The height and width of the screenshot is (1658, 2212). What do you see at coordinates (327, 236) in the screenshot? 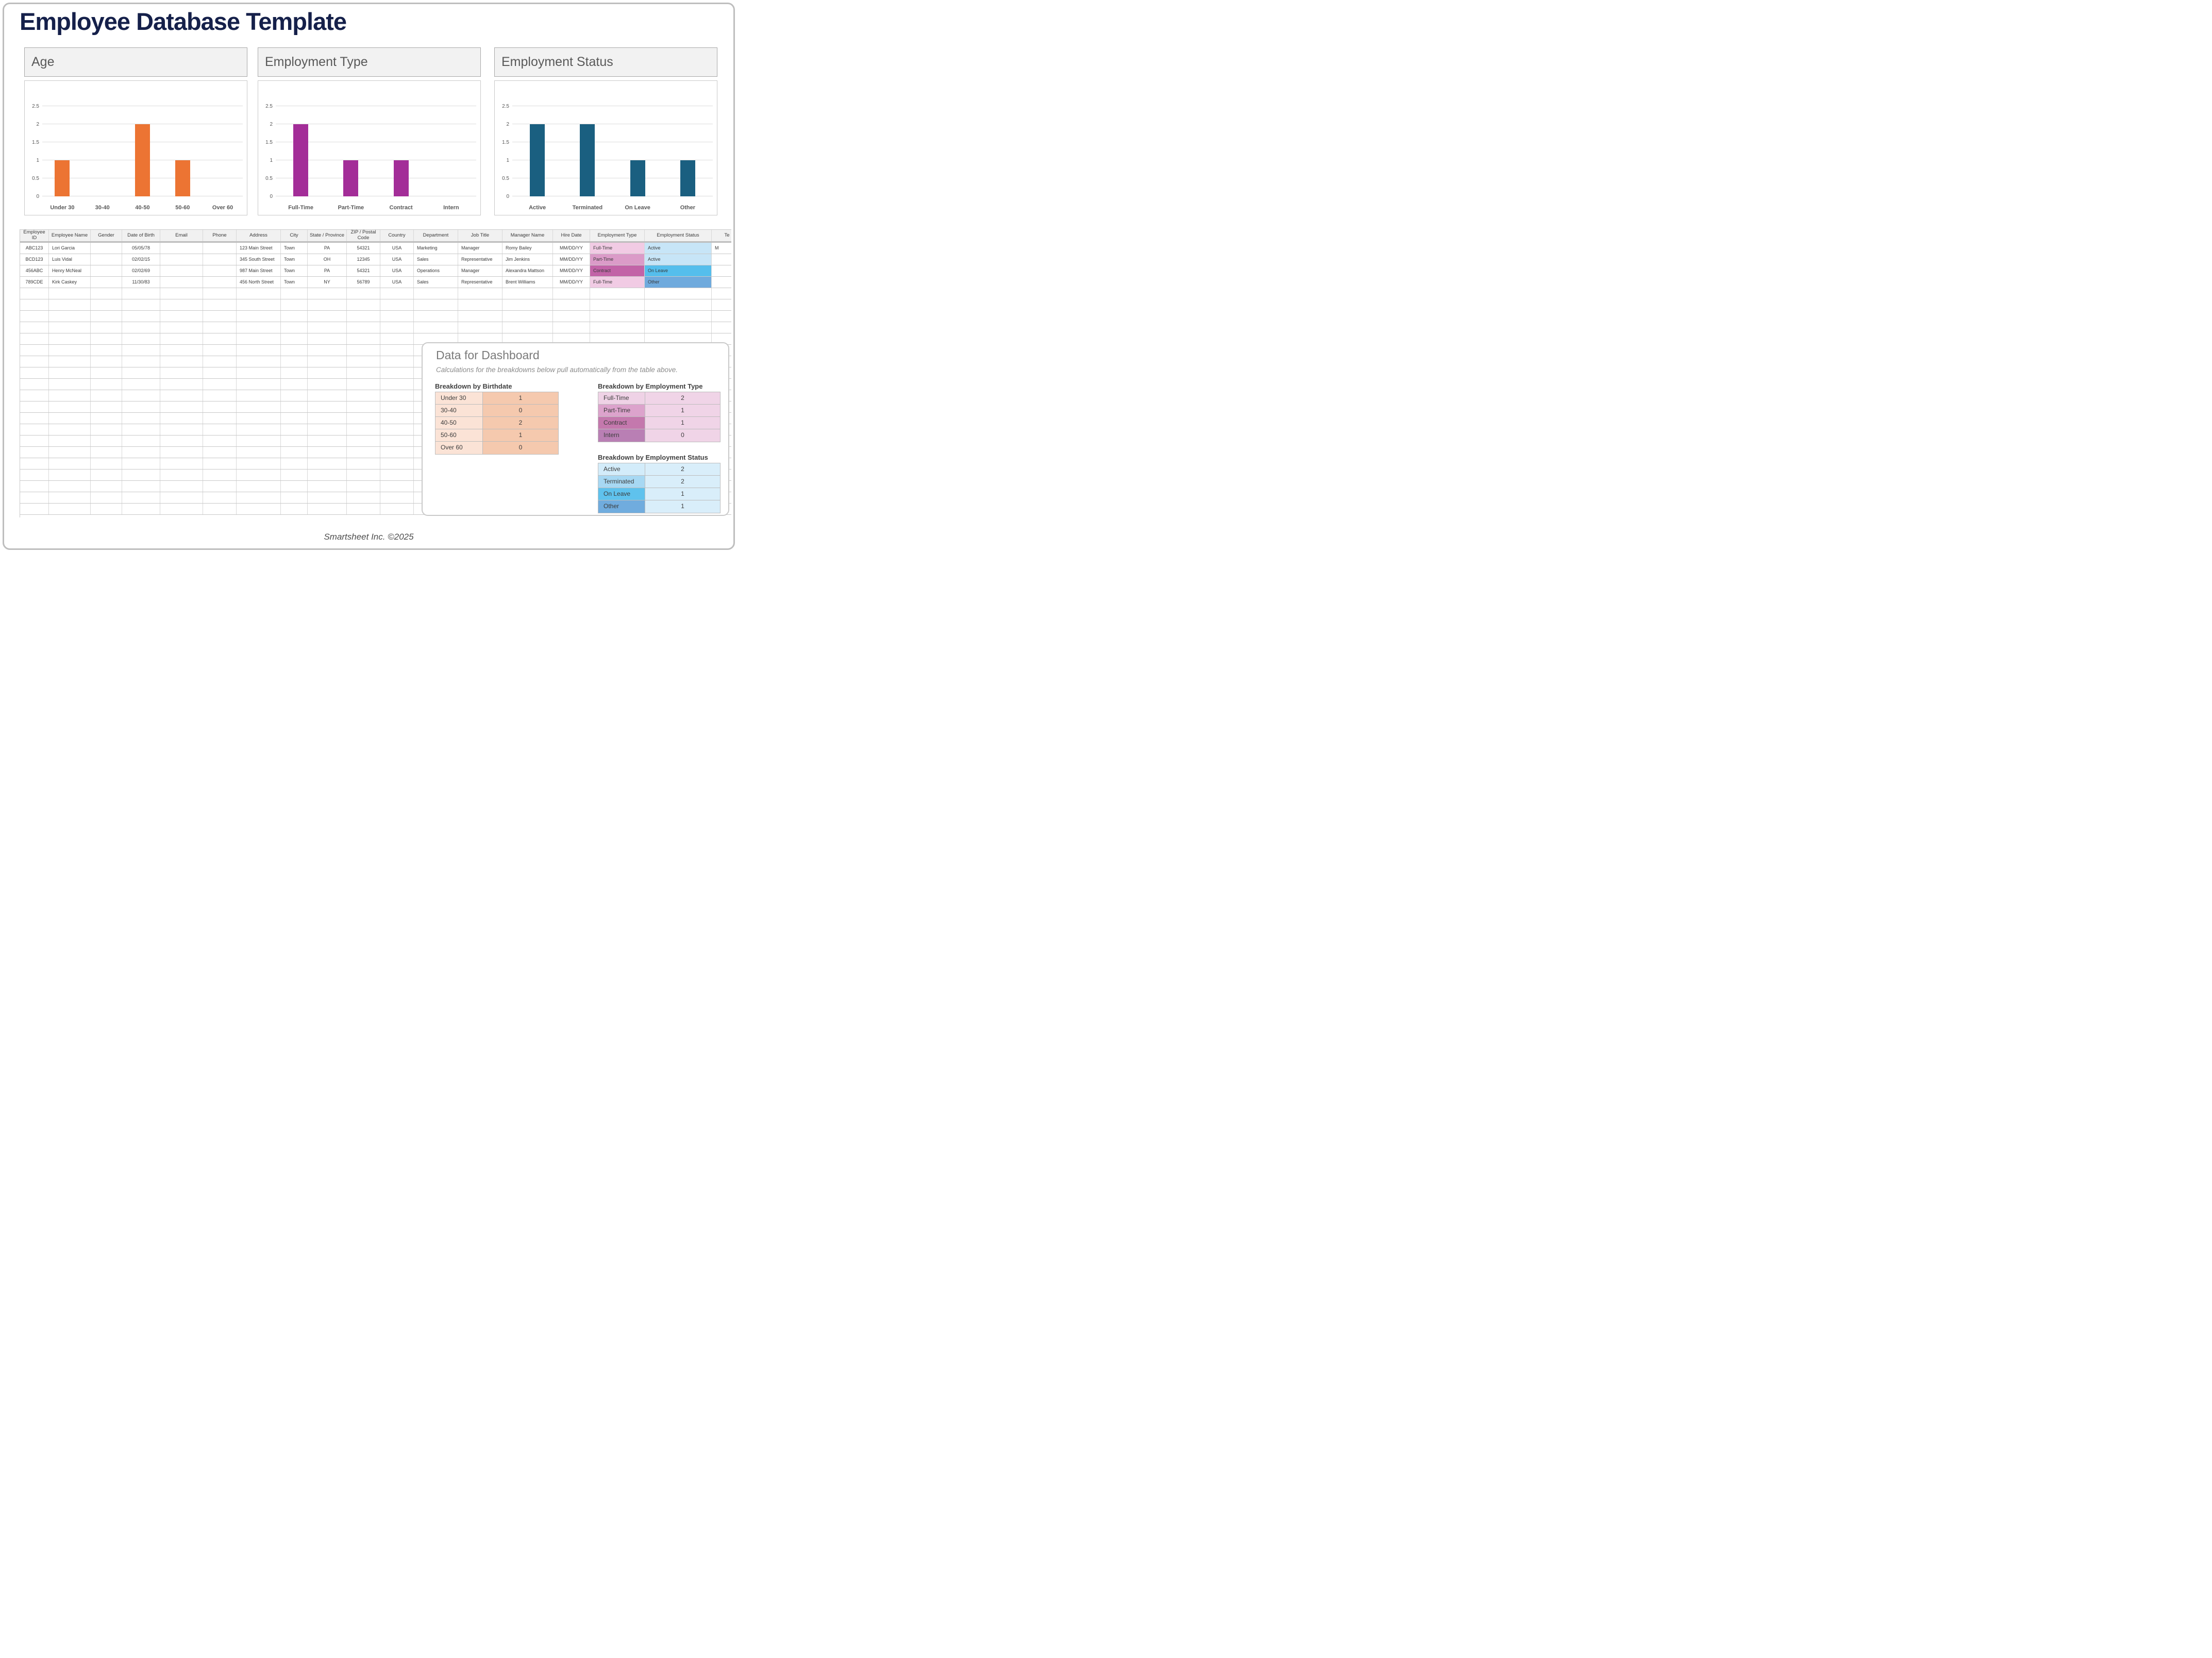
I see `column-header-state_province: State / Province` at bounding box center [327, 236].